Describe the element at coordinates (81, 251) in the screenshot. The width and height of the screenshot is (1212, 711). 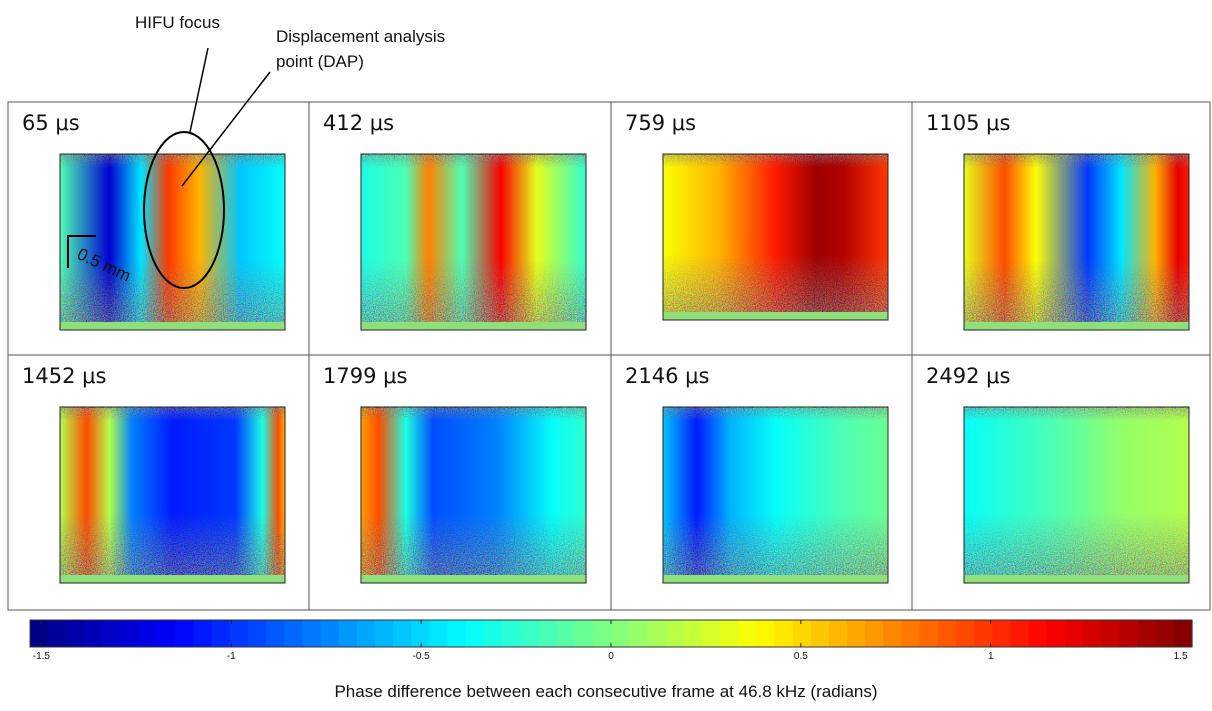
I see `scale-bar` at that location.